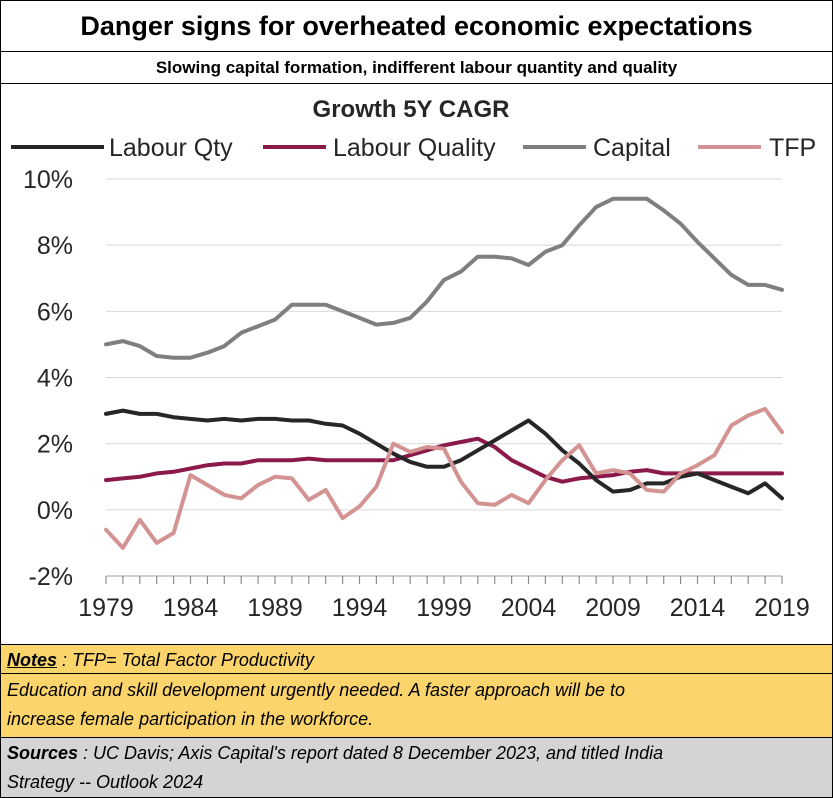 The width and height of the screenshot is (833, 798). I want to click on sources-label: Sources, so click(43, 753).